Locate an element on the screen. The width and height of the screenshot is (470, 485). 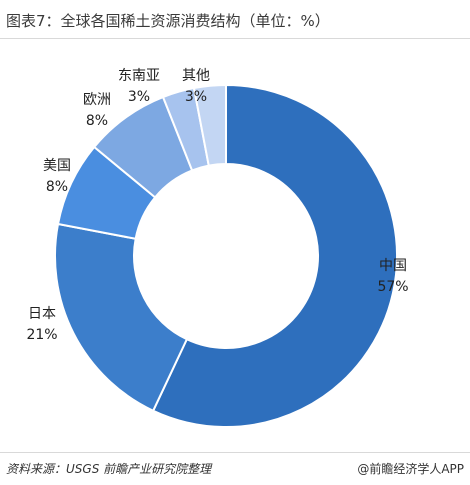
chart-title: 图表7：全球各国稀土资源消费结构（单位：%） is located at coordinates (168, 21).